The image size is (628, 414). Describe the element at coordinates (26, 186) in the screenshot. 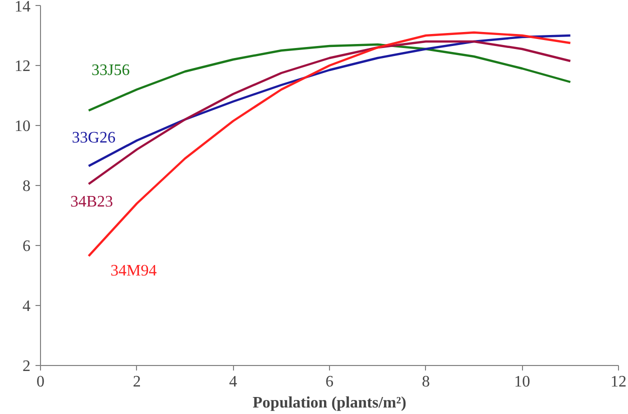

I see `y-tick-label: 8` at that location.